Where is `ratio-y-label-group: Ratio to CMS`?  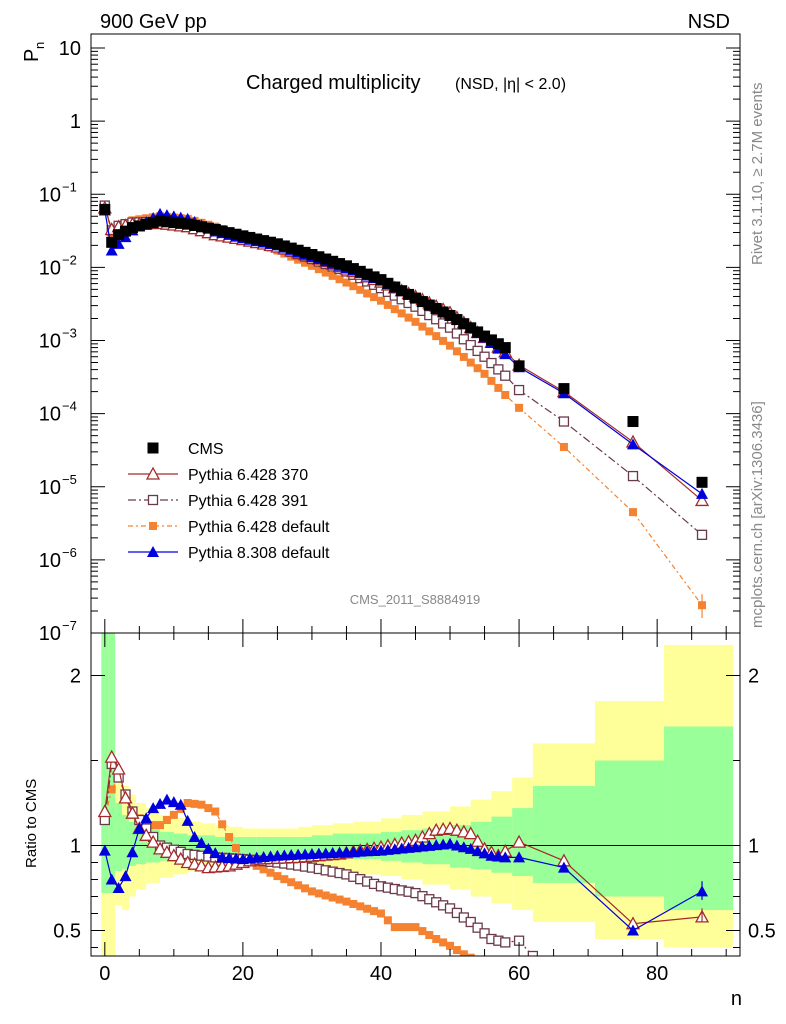 ratio-y-label-group: Ratio to CMS is located at coordinates (31, 823).